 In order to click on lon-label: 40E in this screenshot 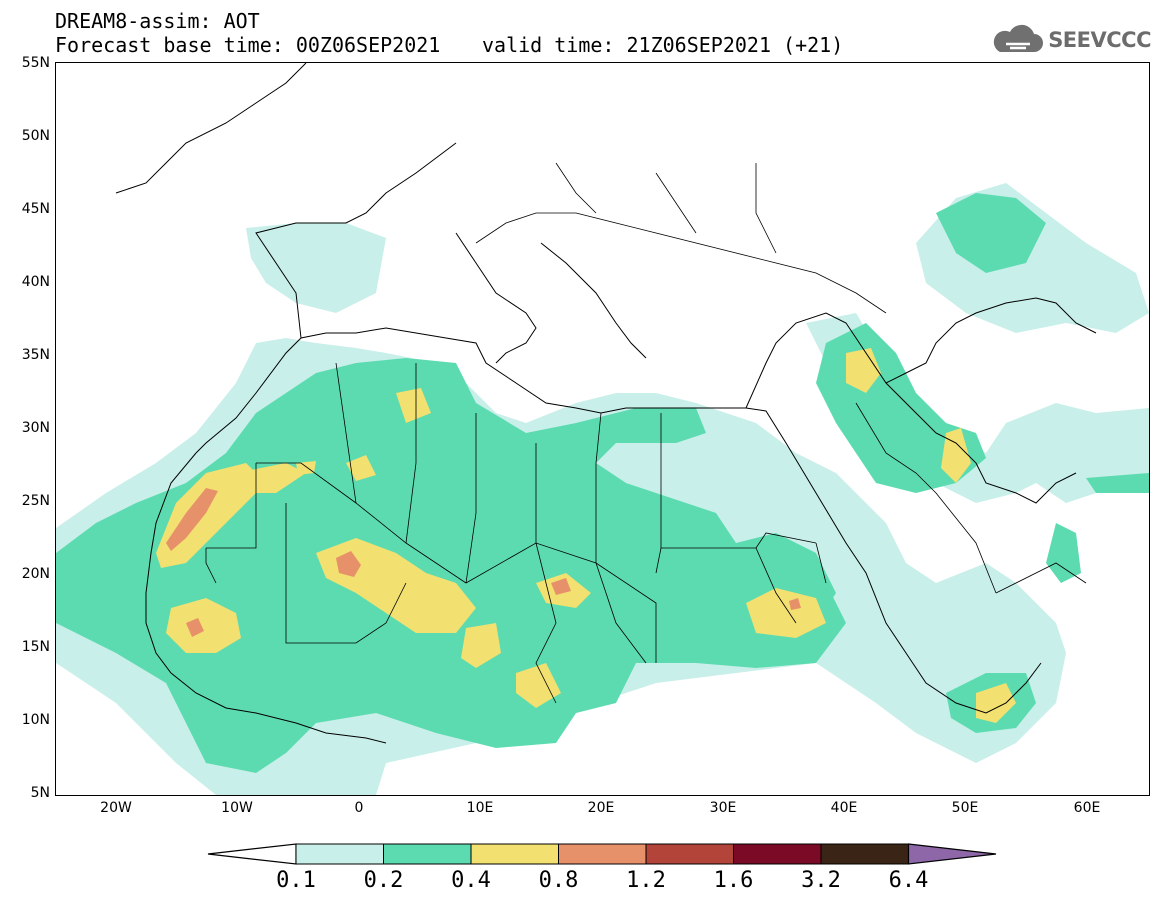, I will do `click(844, 808)`.